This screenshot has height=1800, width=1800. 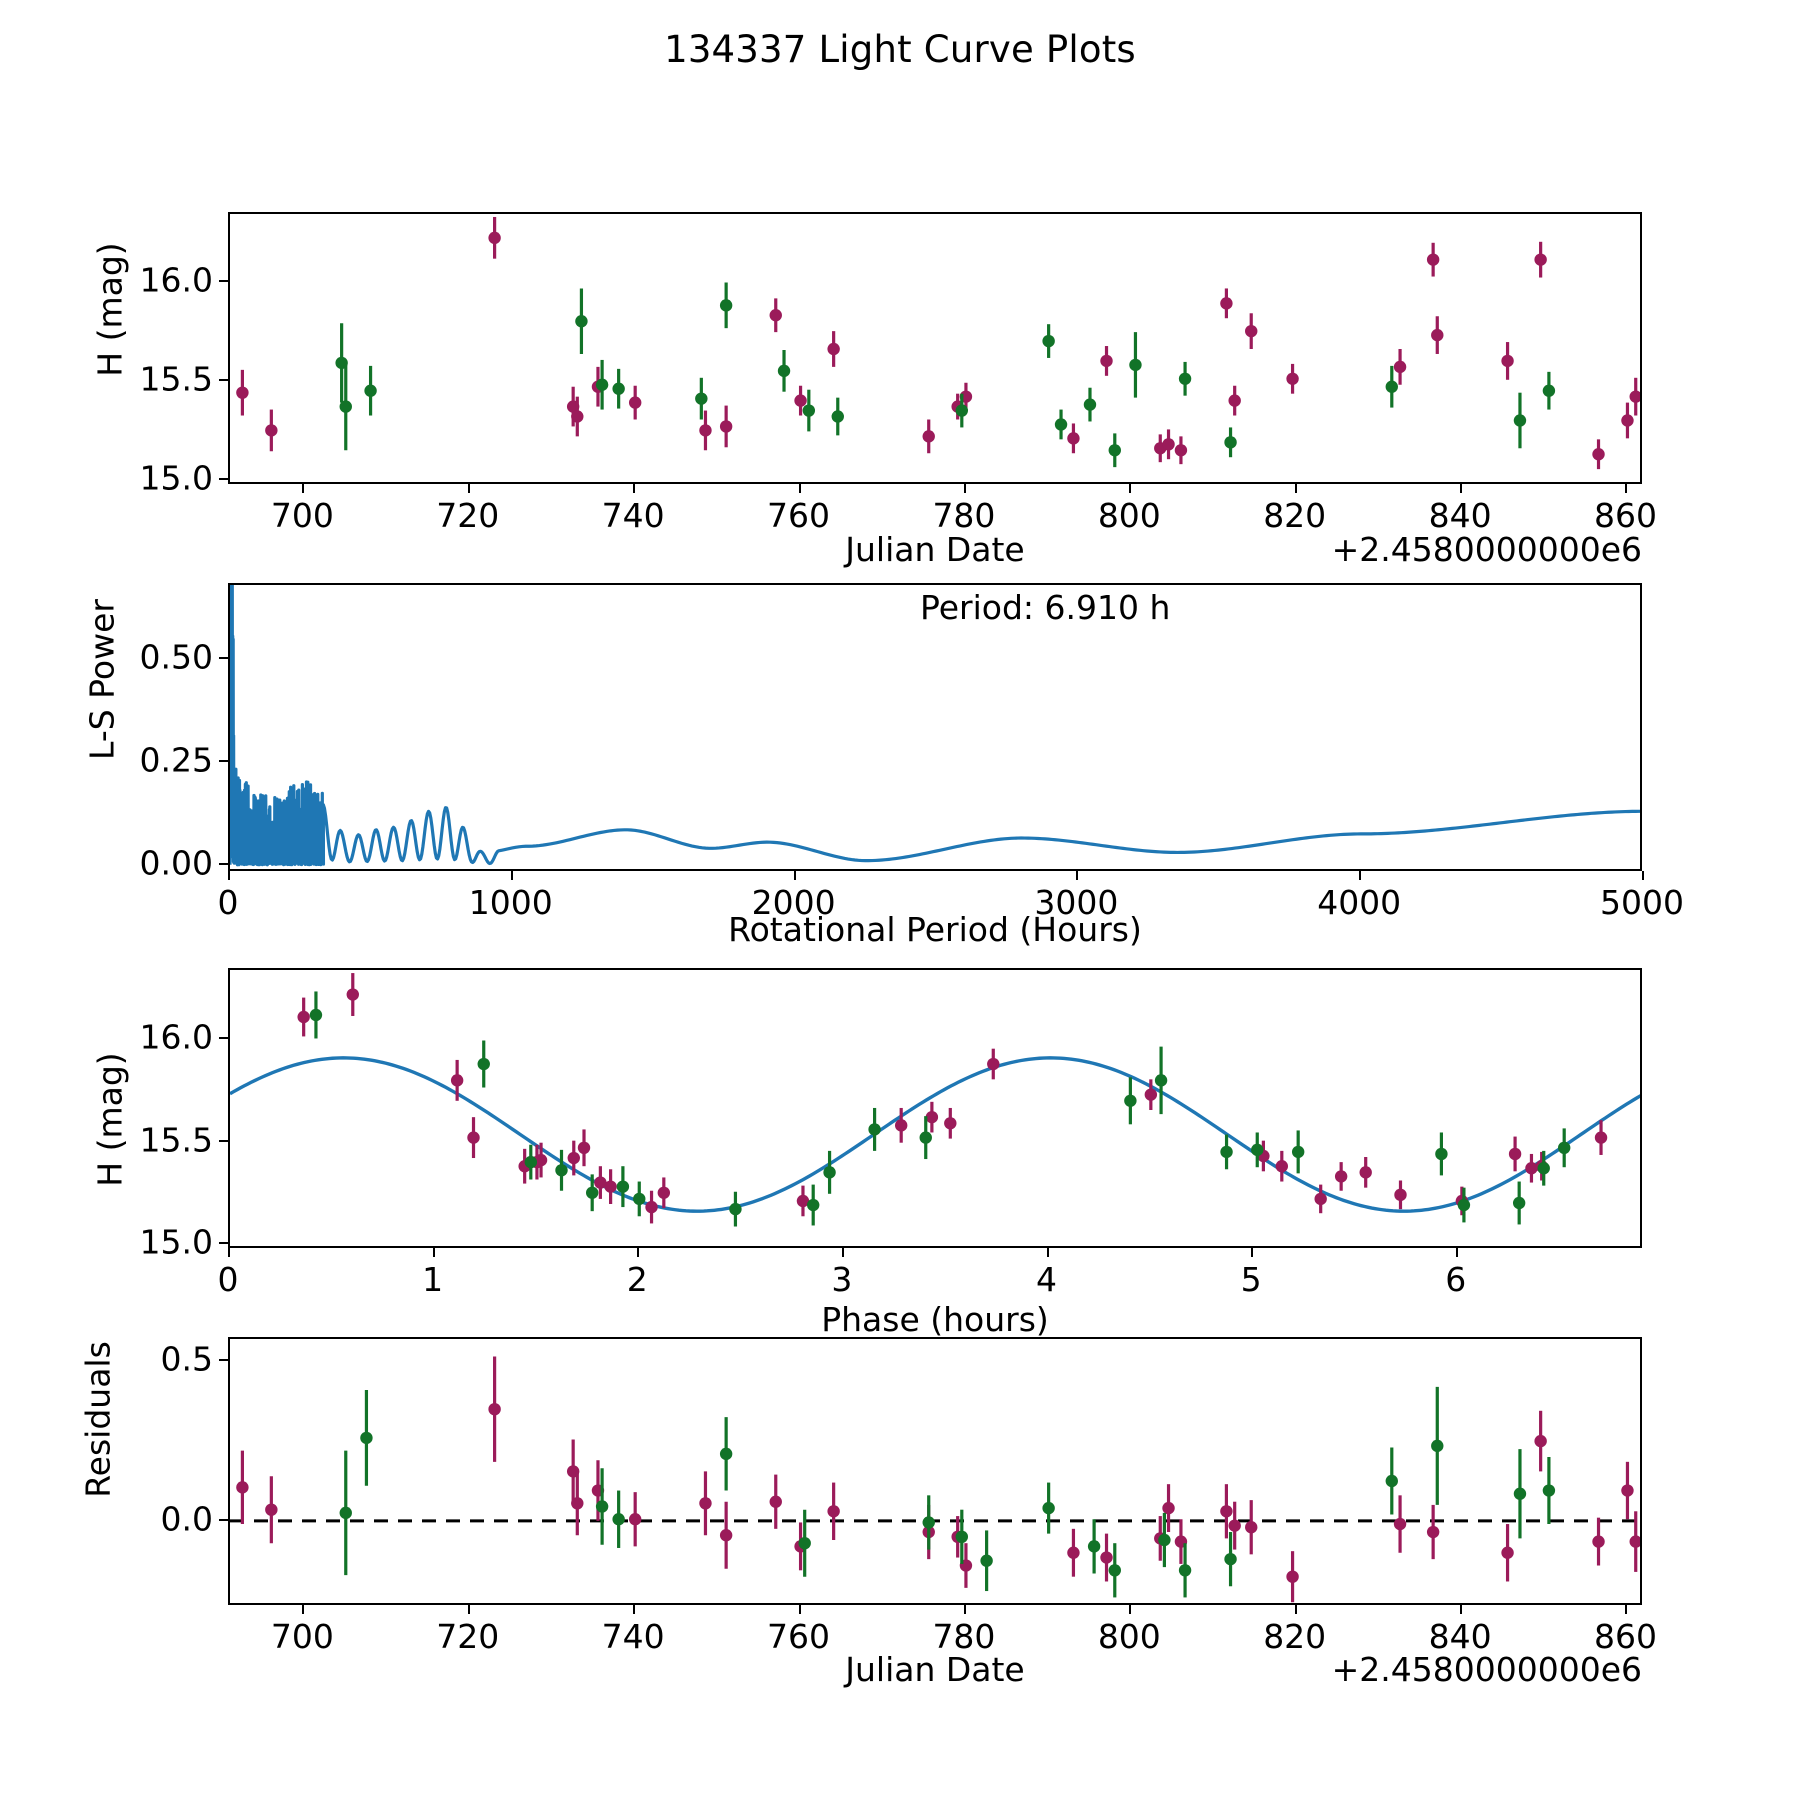 I want to click on x-tick-label: 3000, so click(x=1076, y=902).